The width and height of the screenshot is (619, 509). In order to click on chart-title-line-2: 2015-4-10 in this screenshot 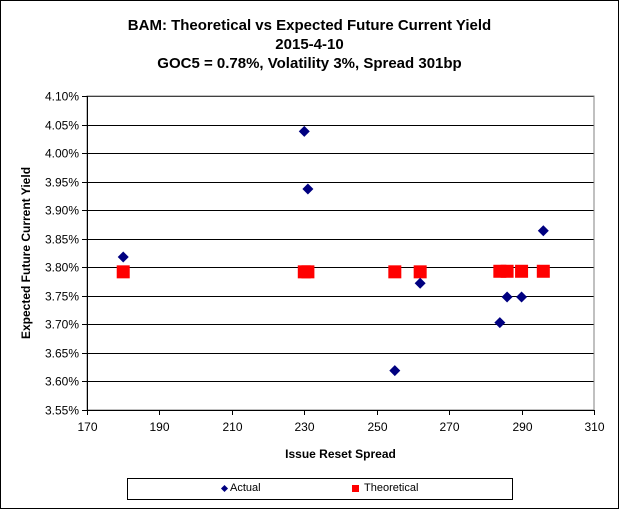, I will do `click(309, 44)`.